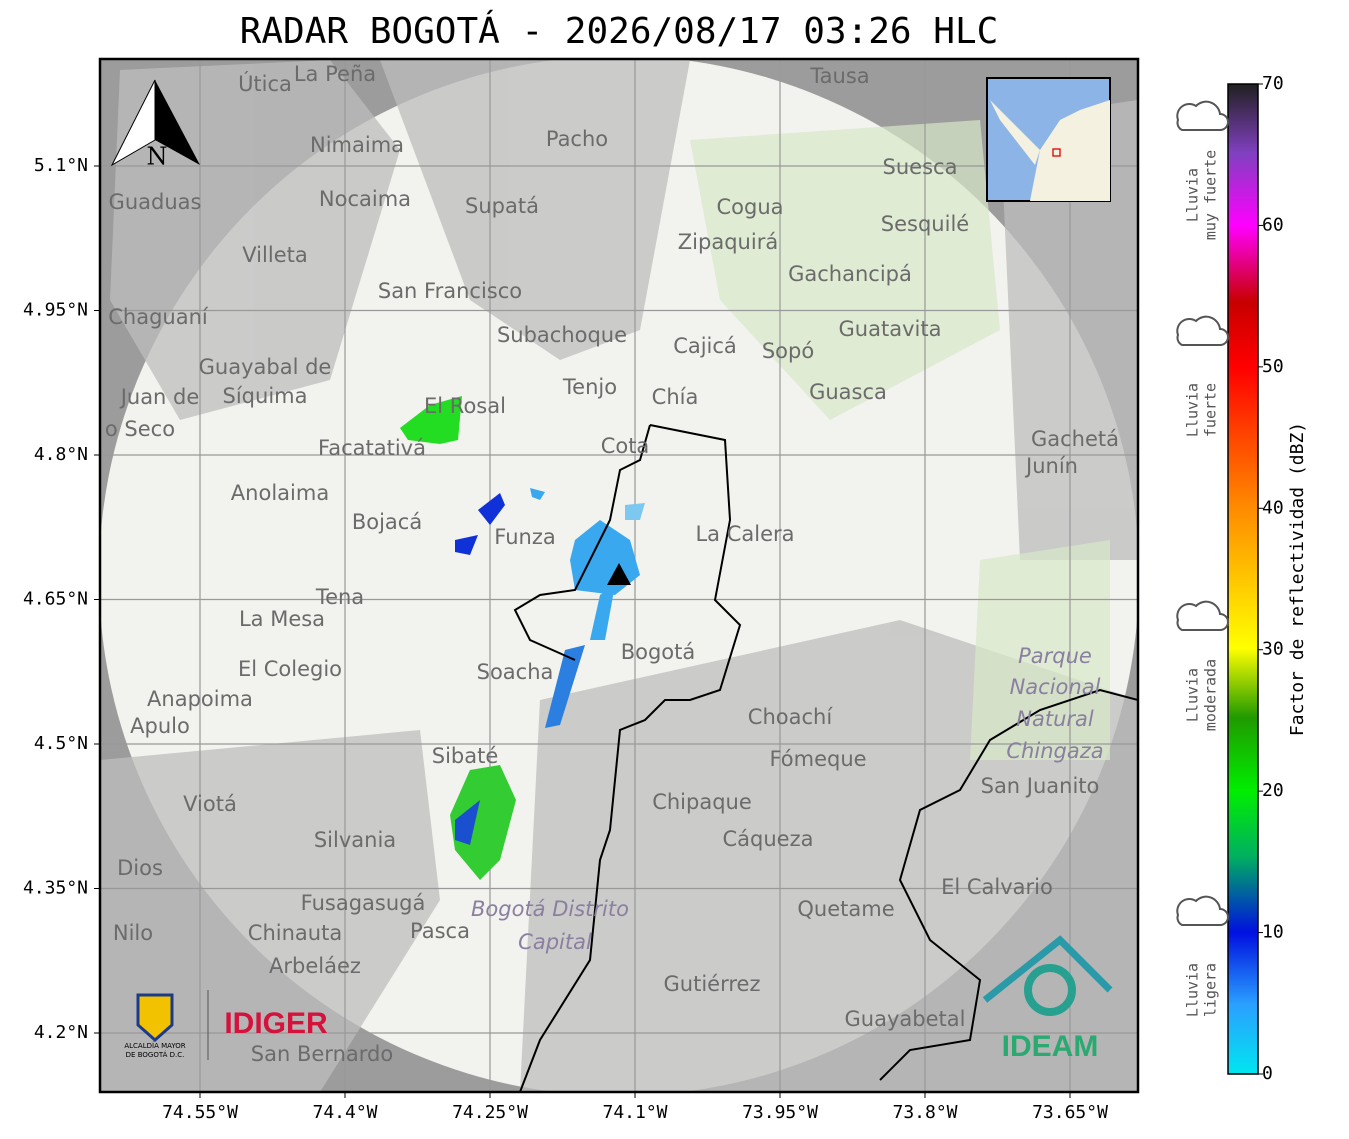 This screenshot has width=1349, height=1139. What do you see at coordinates (675, 397) in the screenshot?
I see `place-label: Chía` at bounding box center [675, 397].